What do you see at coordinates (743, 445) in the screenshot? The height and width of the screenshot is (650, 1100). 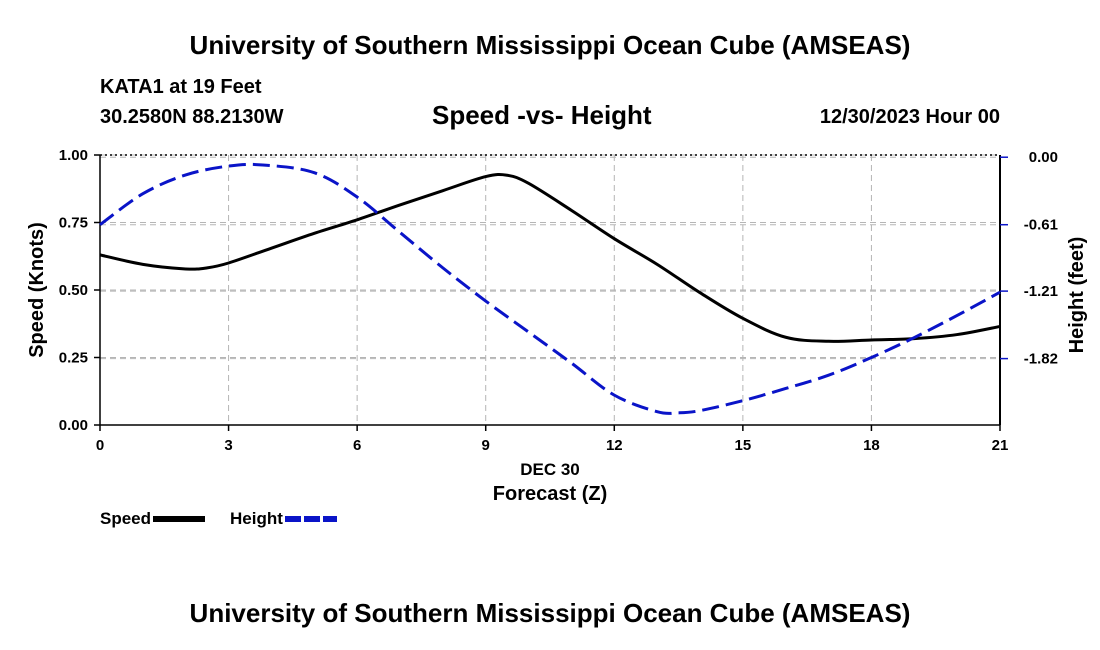 I see `x-tick-label: 15` at bounding box center [743, 445].